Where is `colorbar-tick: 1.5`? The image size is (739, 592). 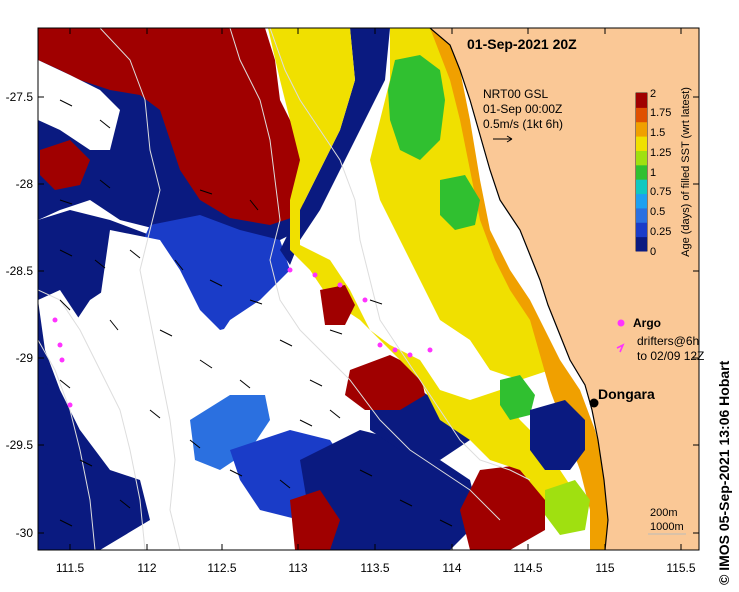 colorbar-tick: 1.5 is located at coordinates (657, 133).